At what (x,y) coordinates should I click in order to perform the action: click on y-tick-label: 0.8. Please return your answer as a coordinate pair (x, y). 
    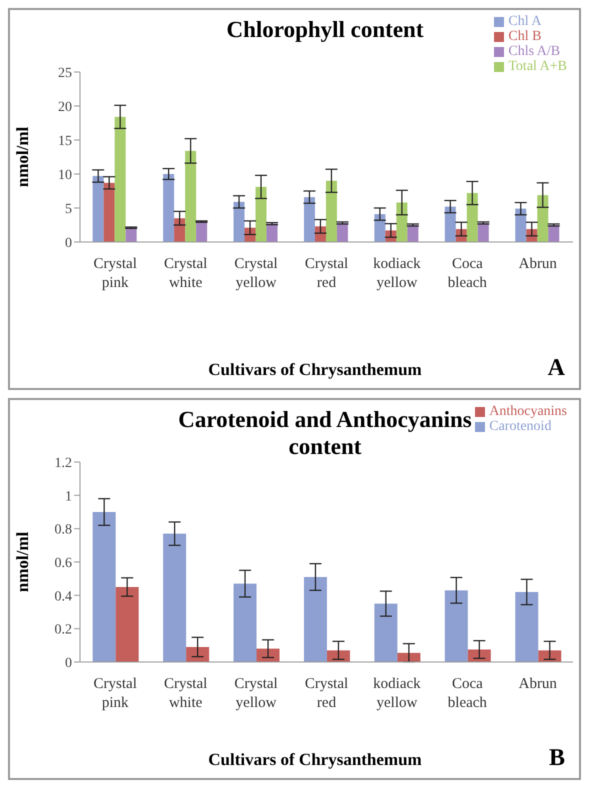
    Looking at the image, I should click on (63, 530).